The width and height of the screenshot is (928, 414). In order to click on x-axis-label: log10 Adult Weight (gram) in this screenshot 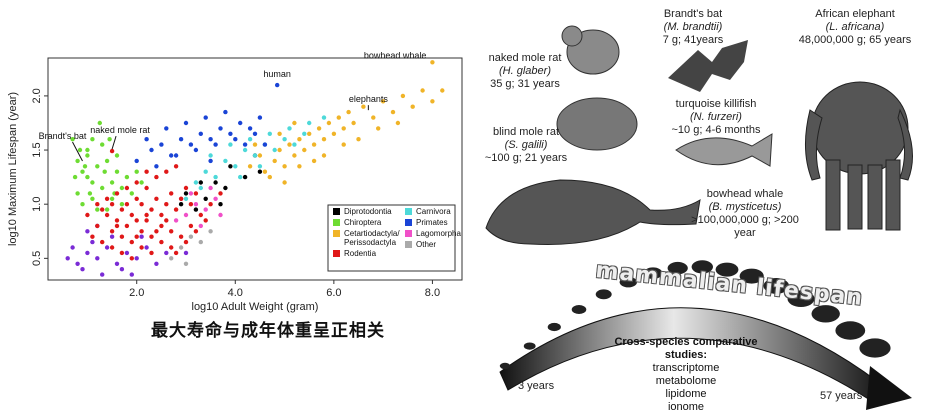, I will do `click(255, 307)`.